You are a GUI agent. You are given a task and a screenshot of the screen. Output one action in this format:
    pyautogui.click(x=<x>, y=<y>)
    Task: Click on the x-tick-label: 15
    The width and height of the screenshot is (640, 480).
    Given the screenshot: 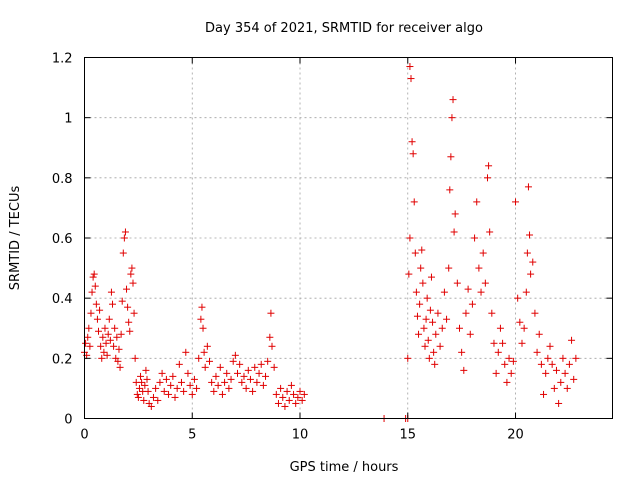 What is the action you would take?
    pyautogui.click(x=407, y=435)
    